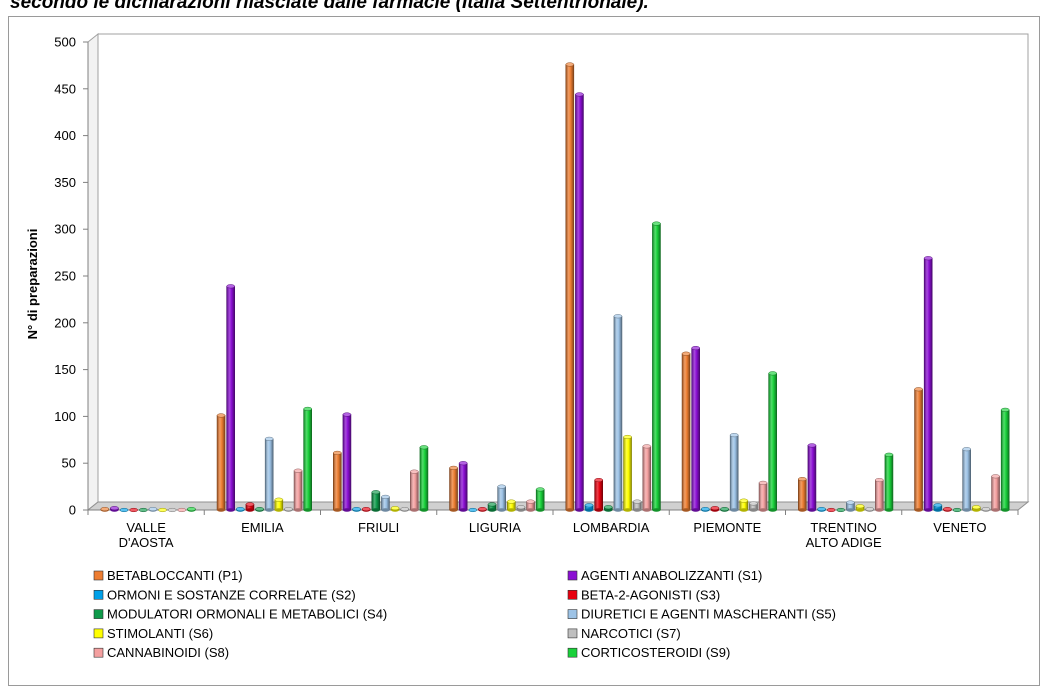 The width and height of the screenshot is (1042, 689). What do you see at coordinates (161, 652) in the screenshot?
I see `legend-item: CANNABINOIDI (S8)` at bounding box center [161, 652].